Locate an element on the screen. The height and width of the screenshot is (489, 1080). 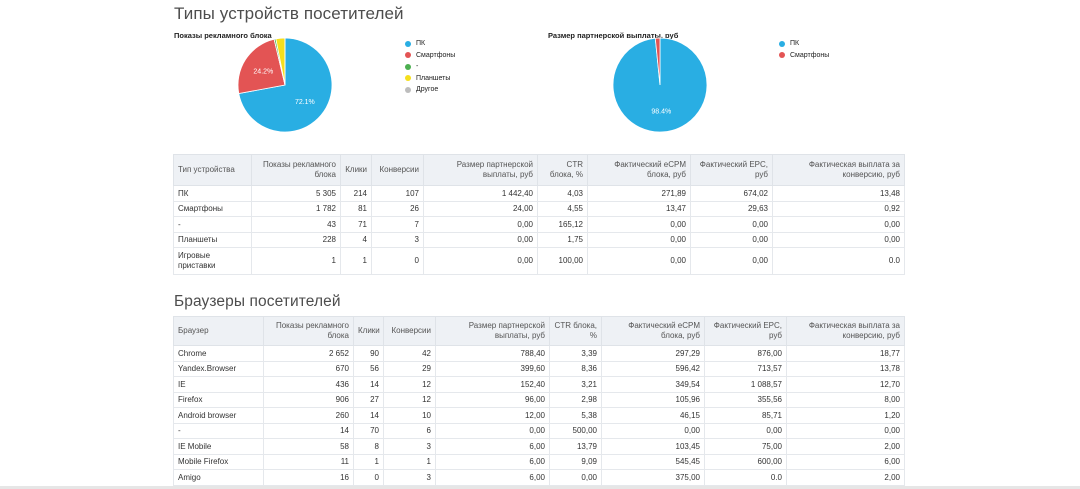
cell-clicks: 70 is located at coordinates (368, 430).